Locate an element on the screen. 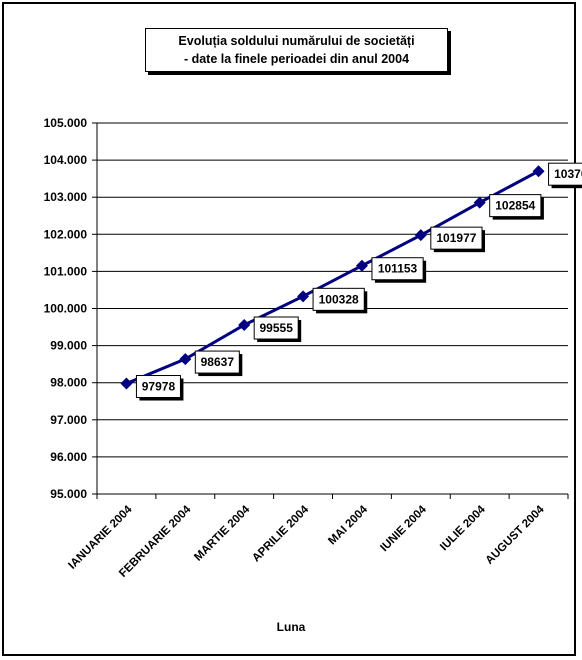 The image size is (582, 660). data-label-text: 99555 is located at coordinates (277, 328).